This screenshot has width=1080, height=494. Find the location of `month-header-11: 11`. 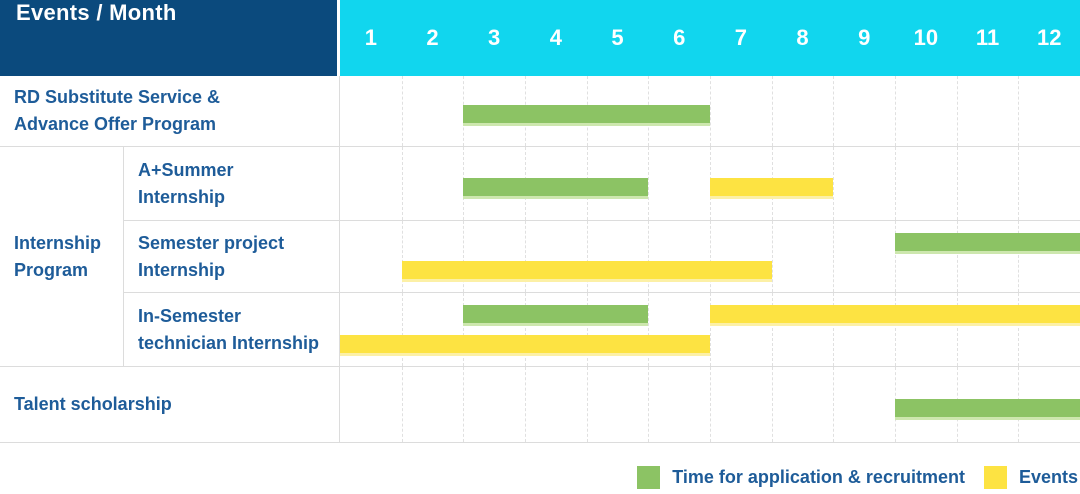

month-header-11: 11 is located at coordinates (987, 37).